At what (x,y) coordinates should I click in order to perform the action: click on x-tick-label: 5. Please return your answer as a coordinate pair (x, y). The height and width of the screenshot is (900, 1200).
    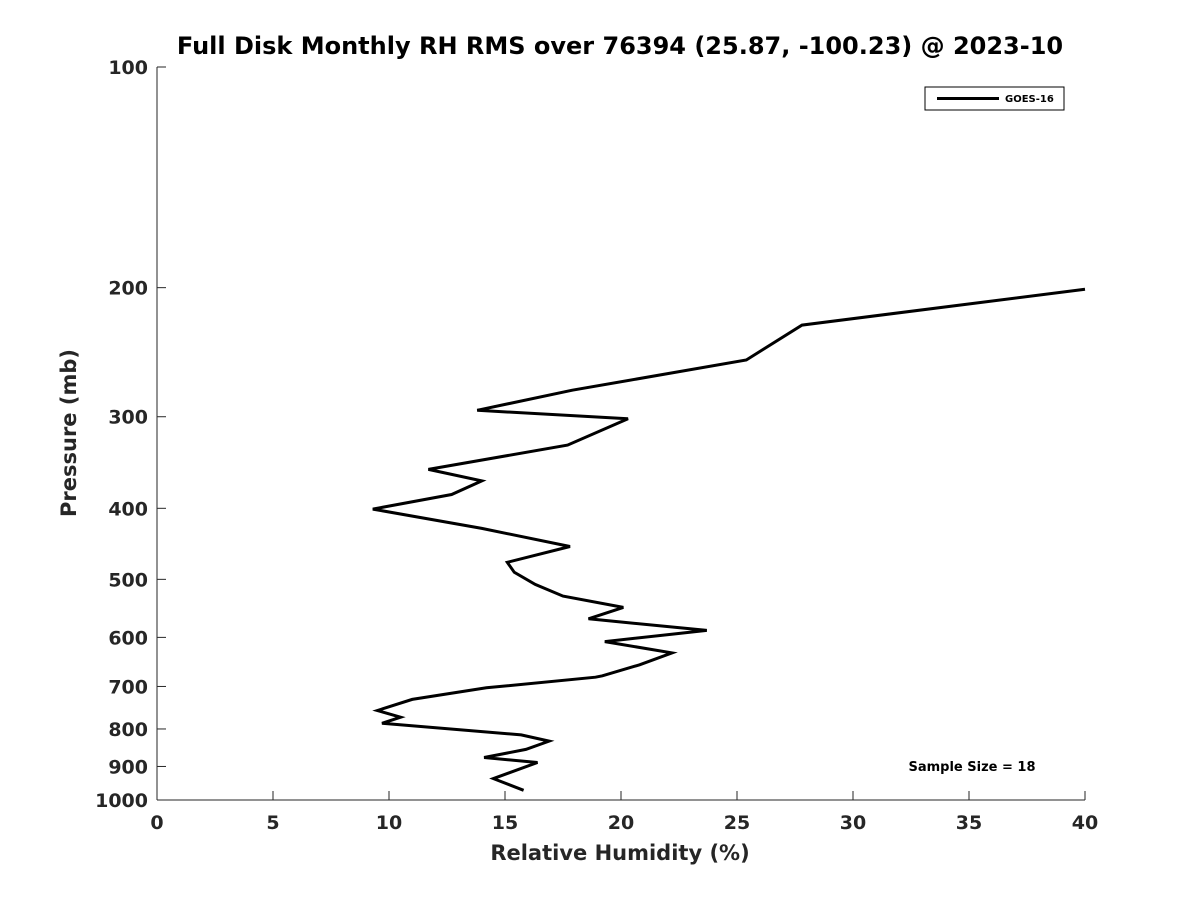
    Looking at the image, I should click on (272, 823).